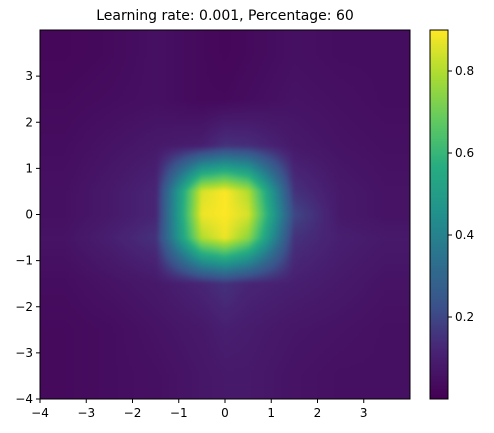  What do you see at coordinates (29, 122) in the screenshot?
I see `y-tick-label: 2` at bounding box center [29, 122].